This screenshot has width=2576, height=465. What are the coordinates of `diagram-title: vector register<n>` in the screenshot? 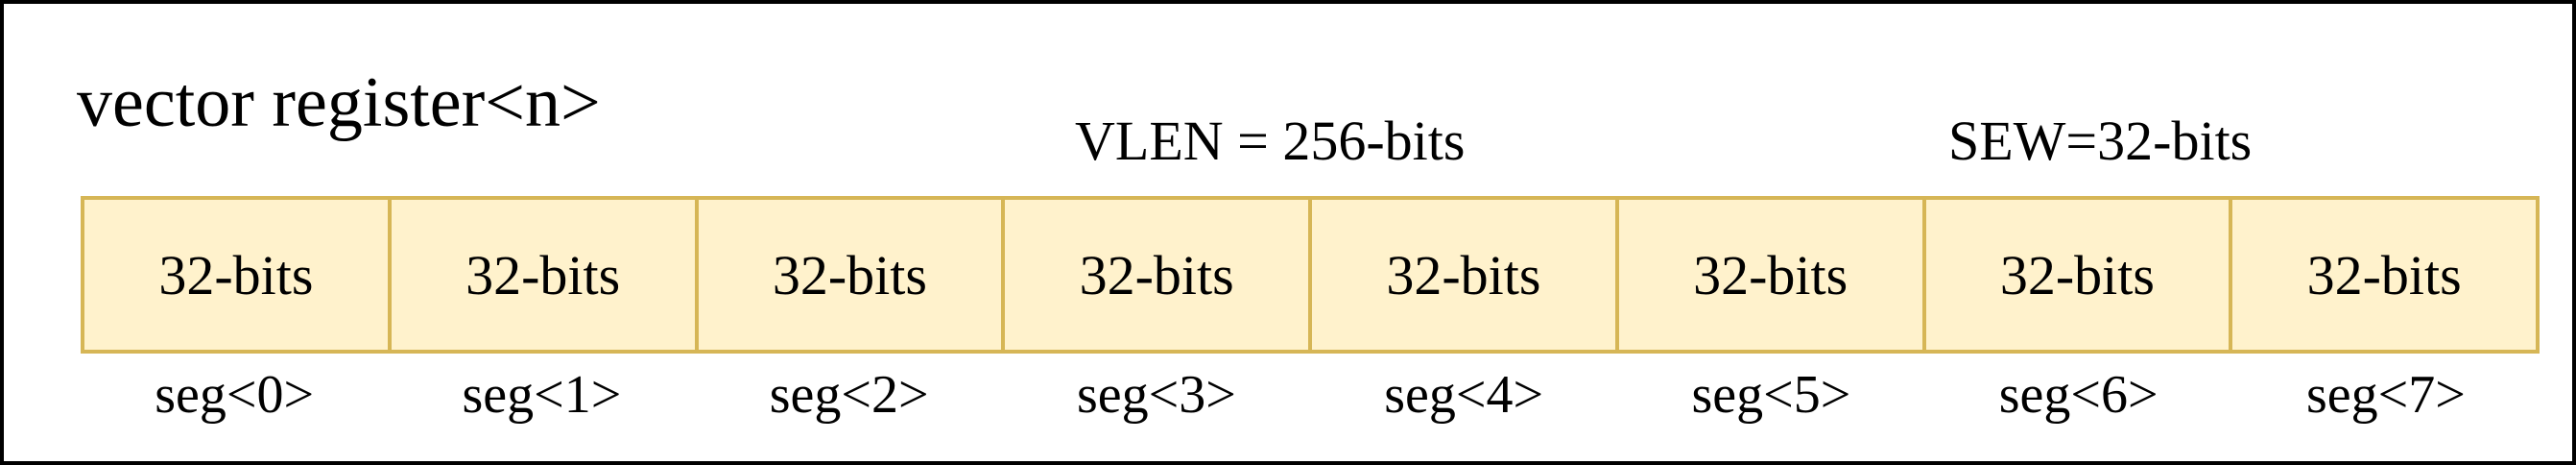 It's located at (339, 102).